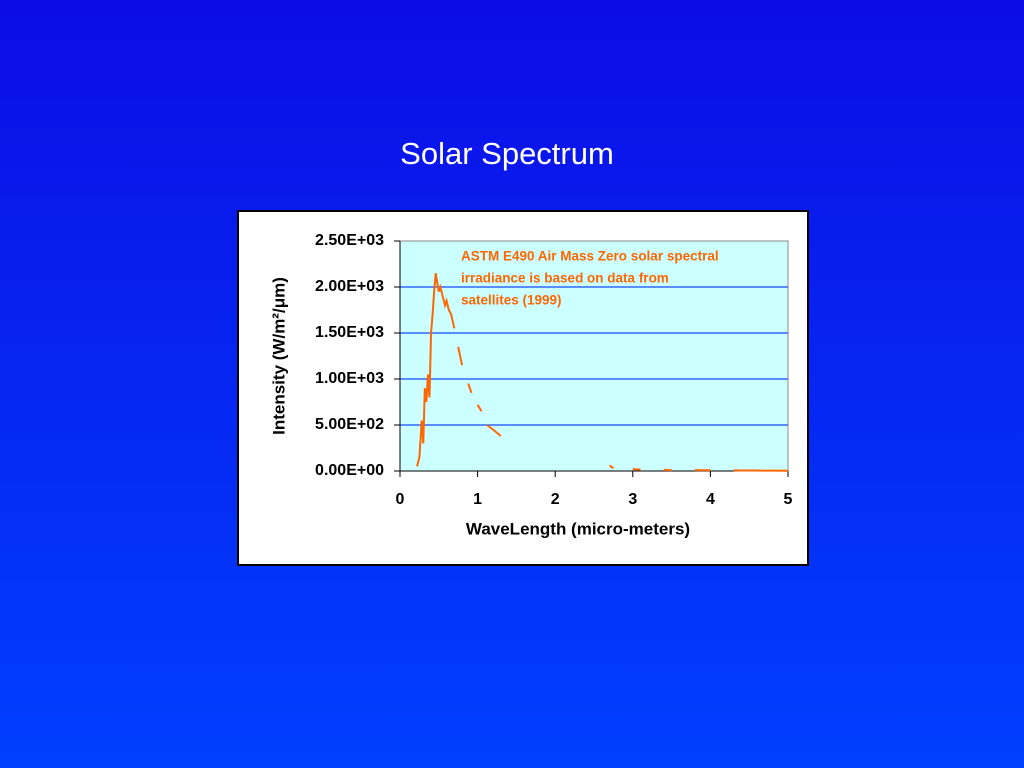 Image resolution: width=1024 pixels, height=773 pixels. Describe the element at coordinates (710, 499) in the screenshot. I see `x-tick-label: 4` at that location.